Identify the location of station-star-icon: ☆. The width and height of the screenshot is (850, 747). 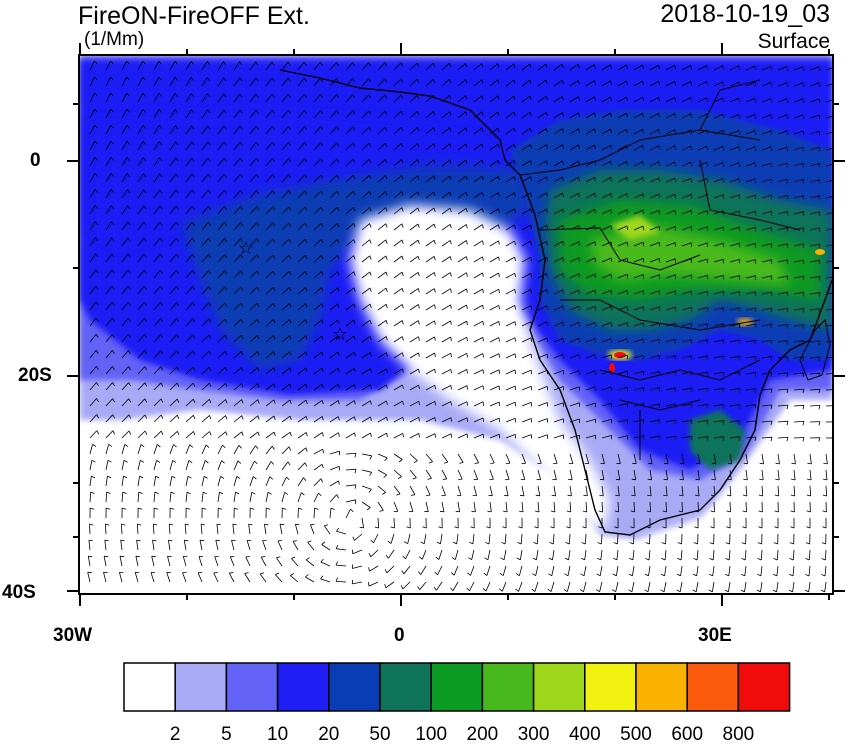
(340, 334).